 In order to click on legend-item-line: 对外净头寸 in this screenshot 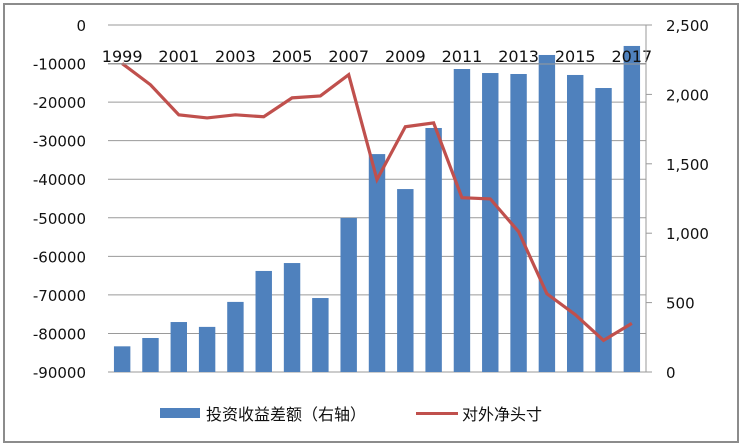, I will do `click(479, 413)`.